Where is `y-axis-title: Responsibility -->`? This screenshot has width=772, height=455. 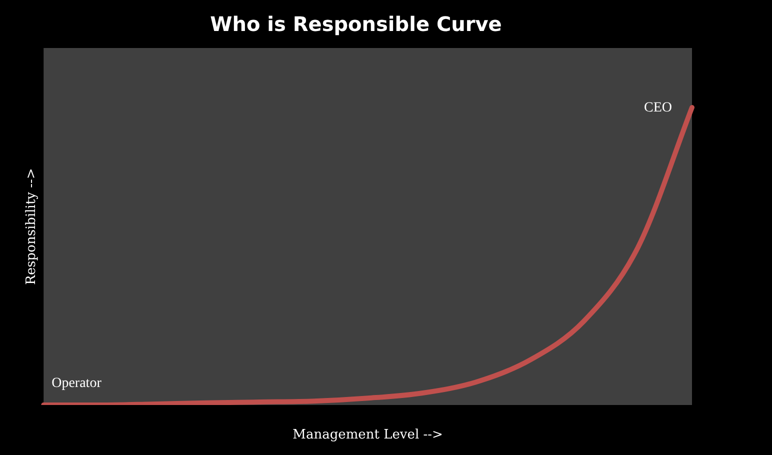 y-axis-title: Responsibility --> is located at coordinates (32, 226).